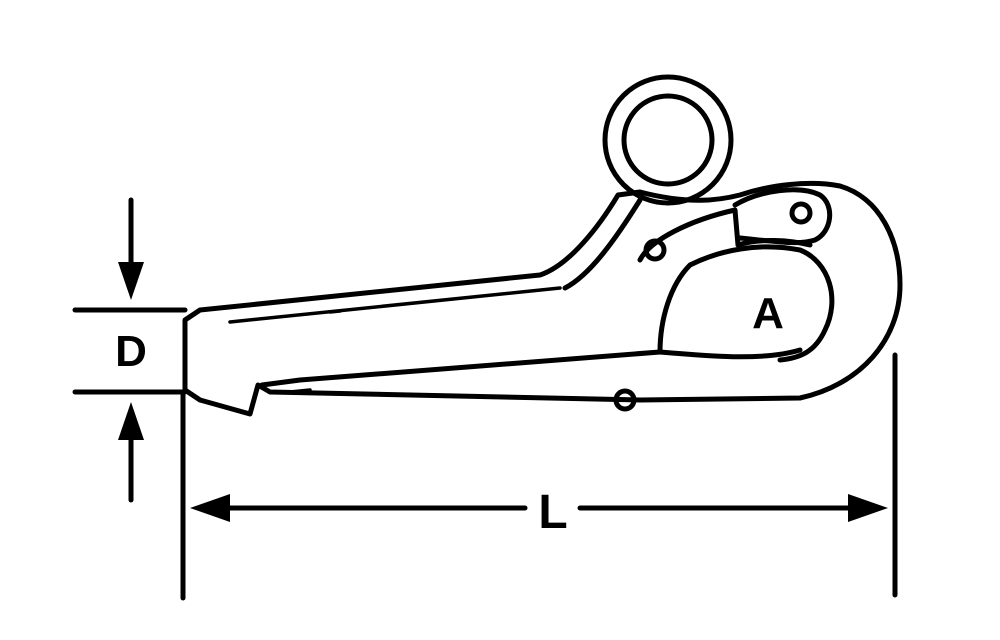 The height and width of the screenshot is (640, 1000). Describe the element at coordinates (602, 244) in the screenshot. I see `shank-inner-edge` at that location.